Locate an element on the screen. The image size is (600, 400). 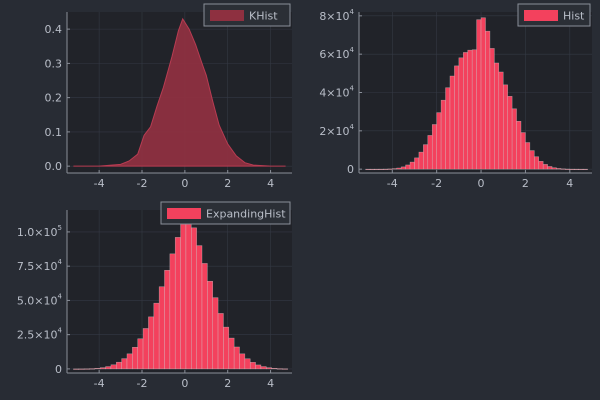
y-tick-label: 0.1 is located at coordinates (54, 132).